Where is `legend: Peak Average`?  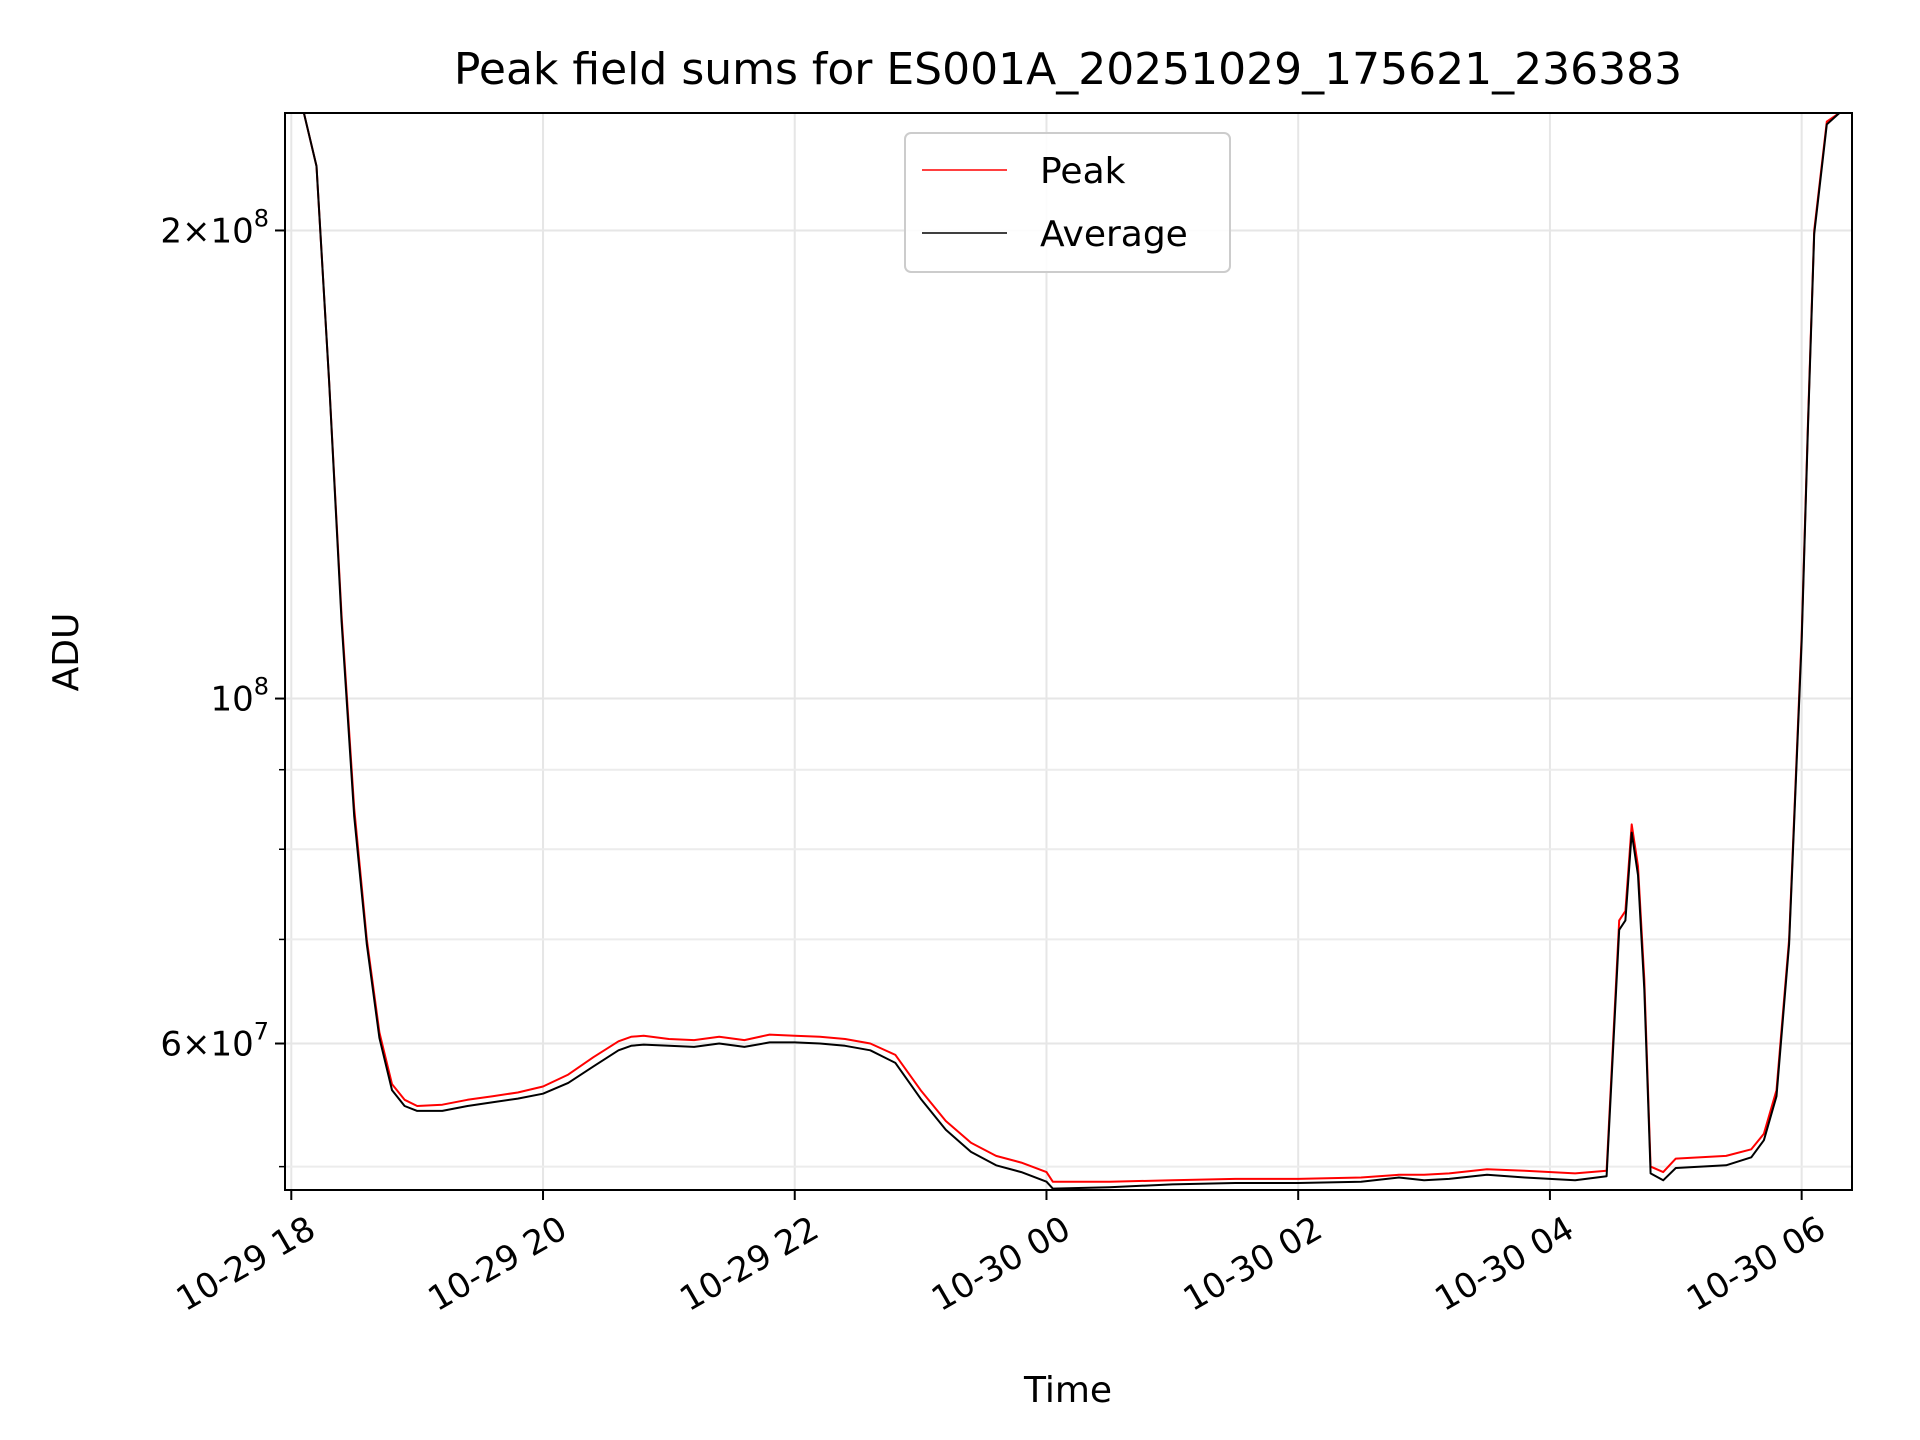 legend: Peak Average is located at coordinates (1067, 202).